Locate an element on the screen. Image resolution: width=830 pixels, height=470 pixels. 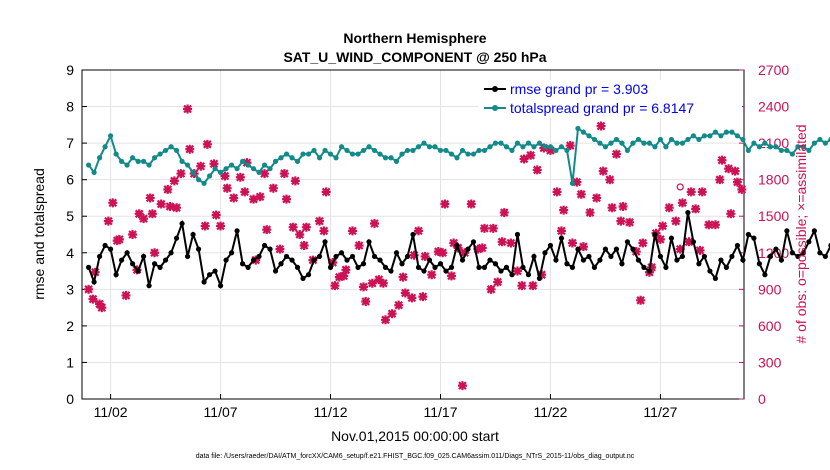
x-tick-label: 11/07 is located at coordinates (221, 412).